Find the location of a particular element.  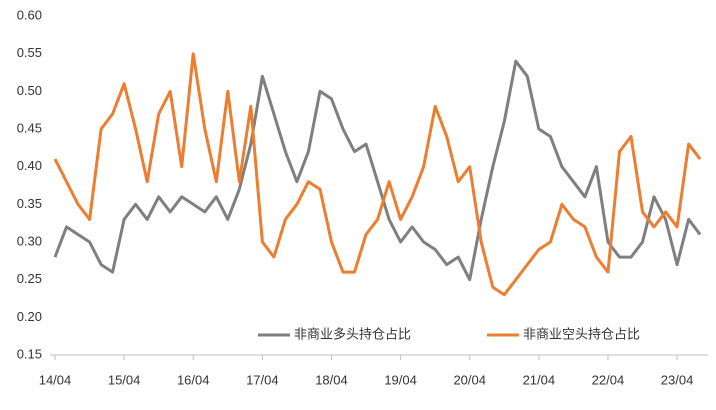

y-tick-label: 0.20 is located at coordinates (29, 316).